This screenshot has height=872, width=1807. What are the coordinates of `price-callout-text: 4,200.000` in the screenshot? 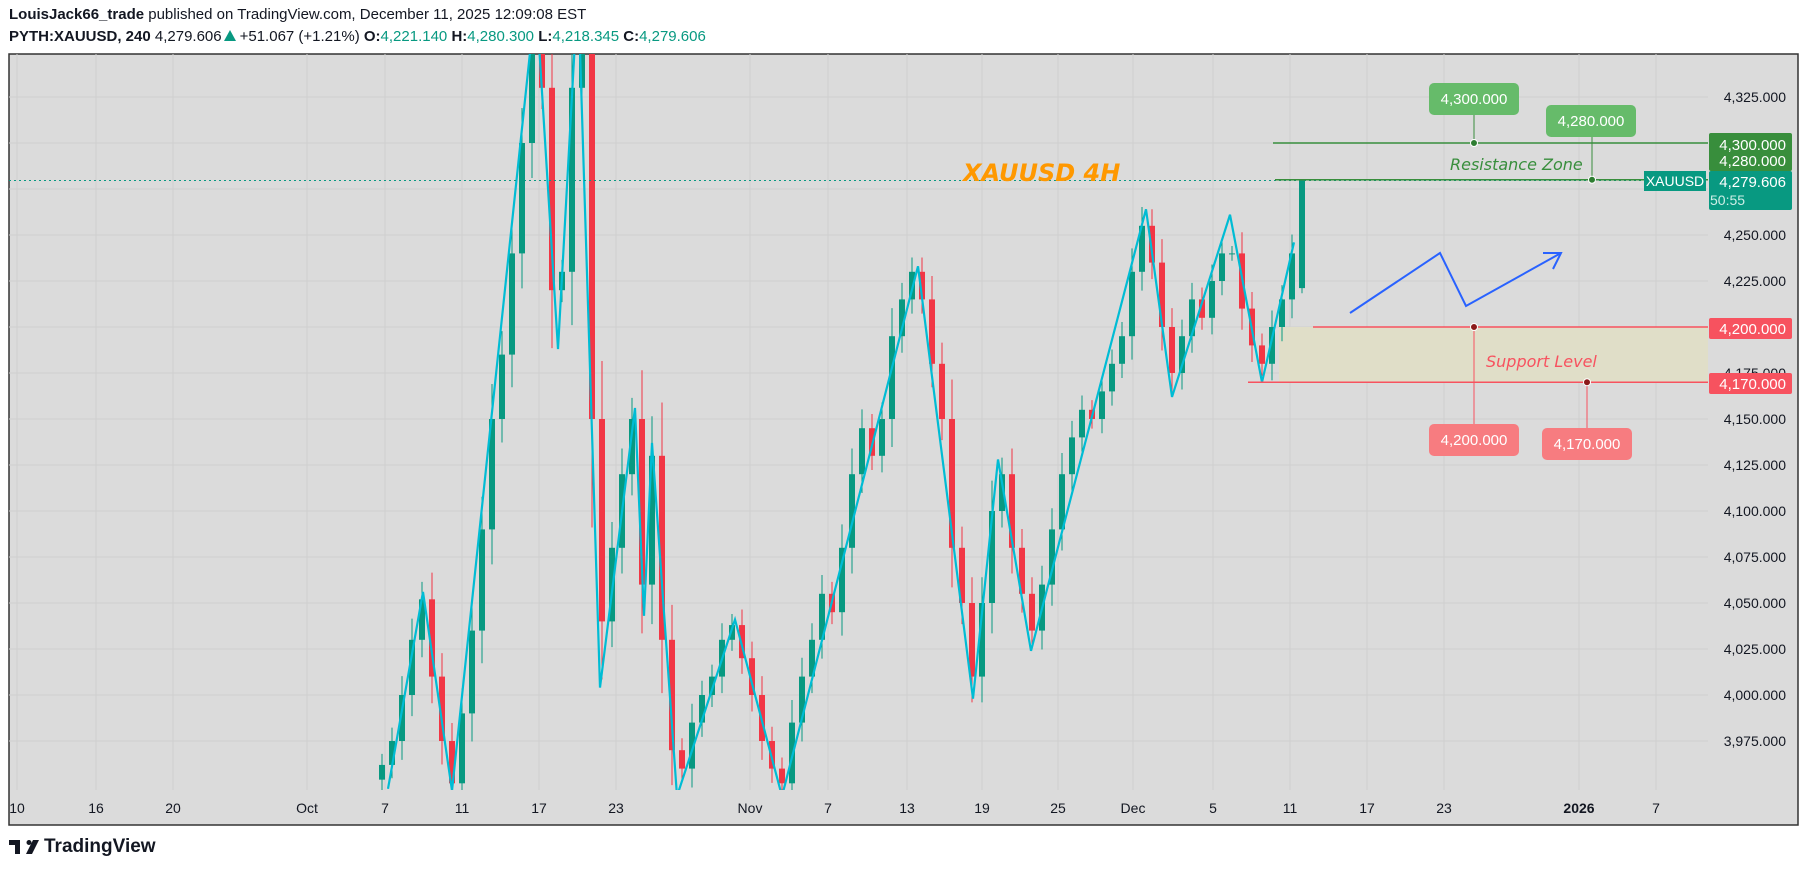 It's located at (1474, 440).